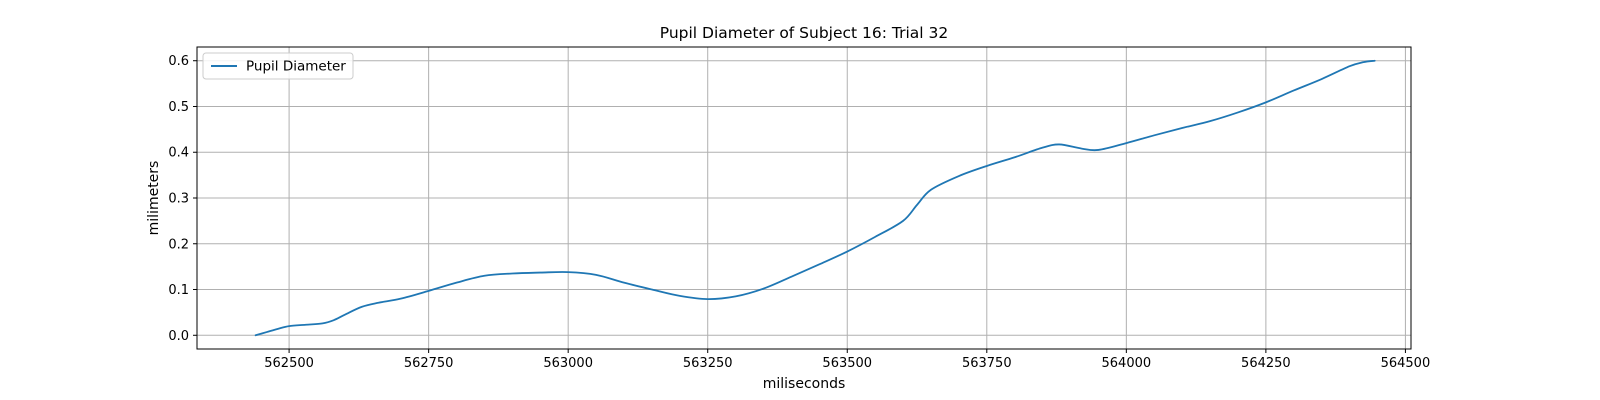 The width and height of the screenshot is (1600, 400). Describe the element at coordinates (296, 67) in the screenshot. I see `legend-label: Pupil Diameter` at that location.